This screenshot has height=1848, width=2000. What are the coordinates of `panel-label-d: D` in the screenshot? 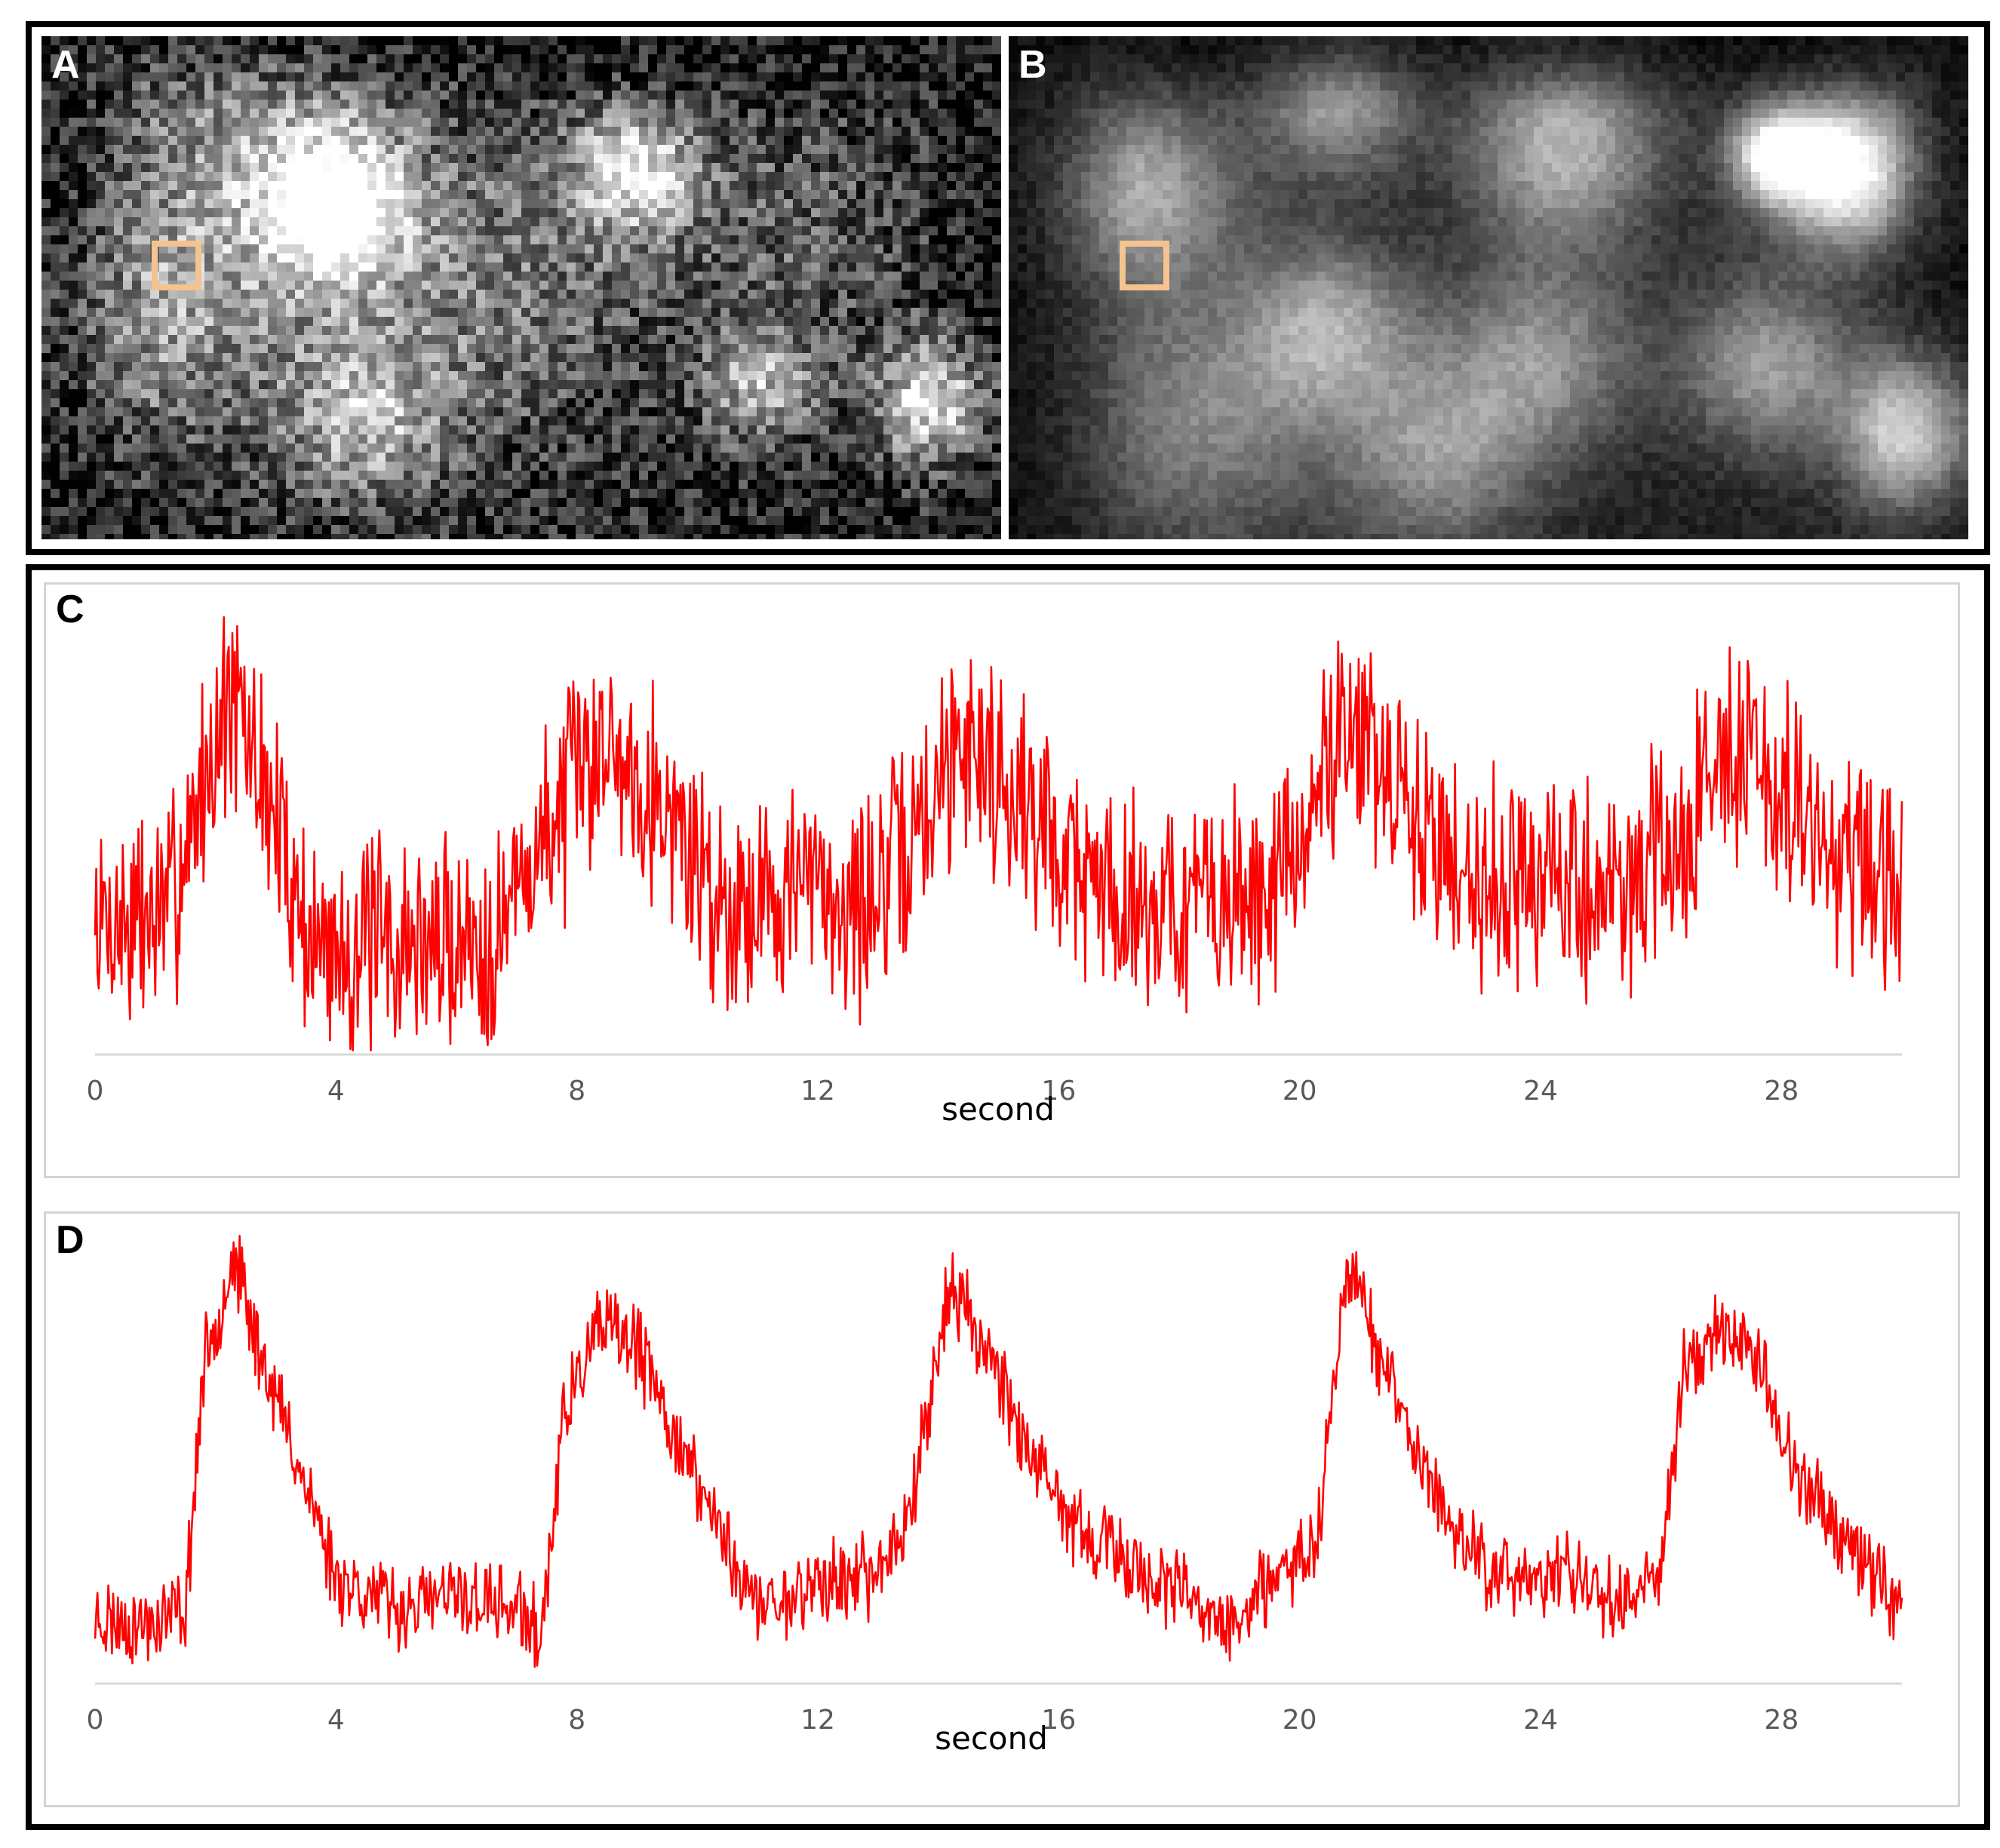 It's located at (70, 1240).